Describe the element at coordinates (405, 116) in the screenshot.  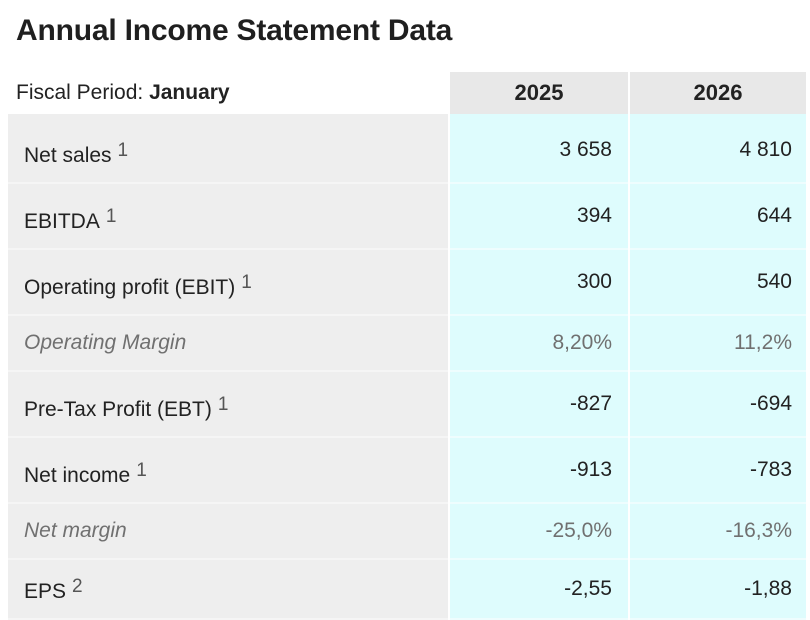
I see `table-top-padding` at that location.